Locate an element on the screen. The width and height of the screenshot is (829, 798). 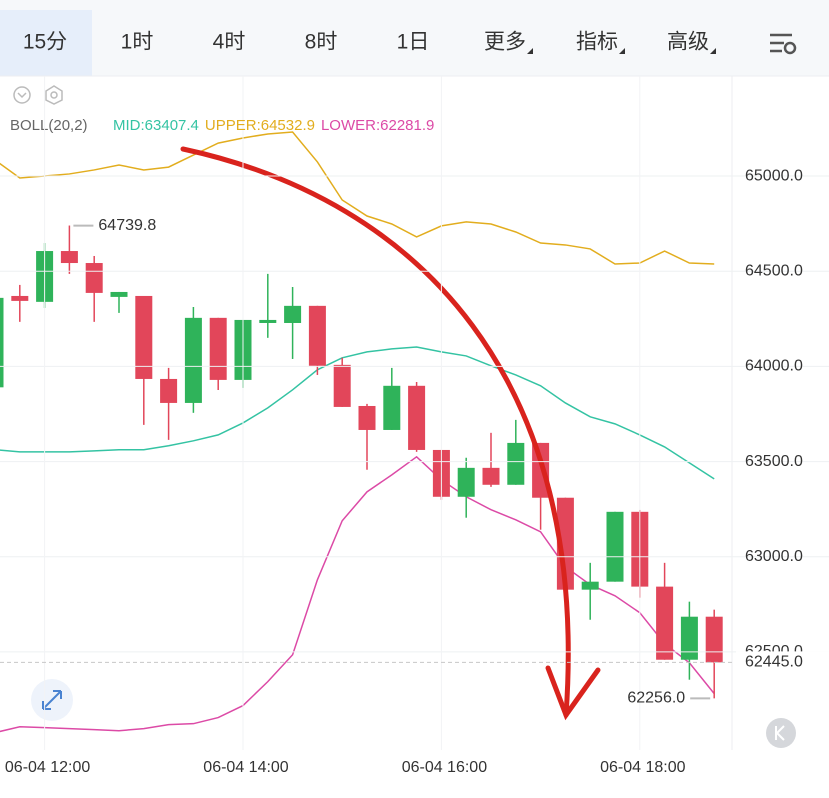
x-tick-label: 06-04 16:00 is located at coordinates (445, 767).